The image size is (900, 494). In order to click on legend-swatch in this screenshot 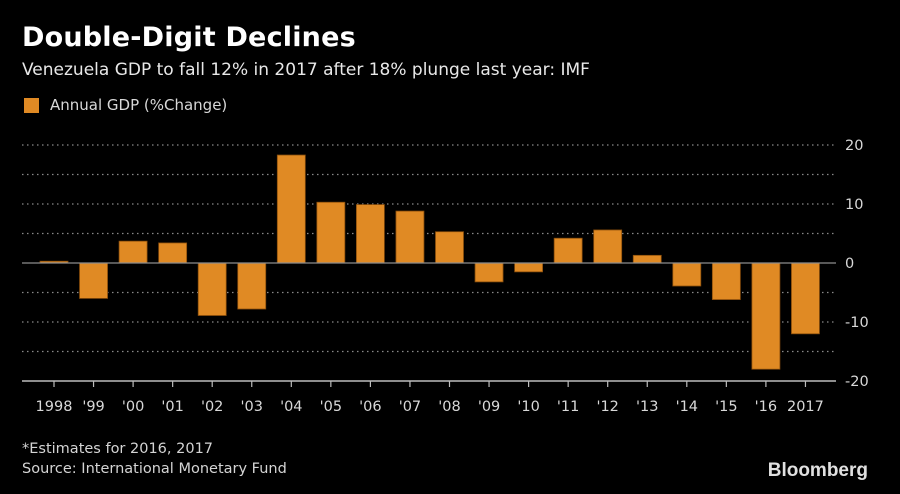, I will do `click(31, 105)`.